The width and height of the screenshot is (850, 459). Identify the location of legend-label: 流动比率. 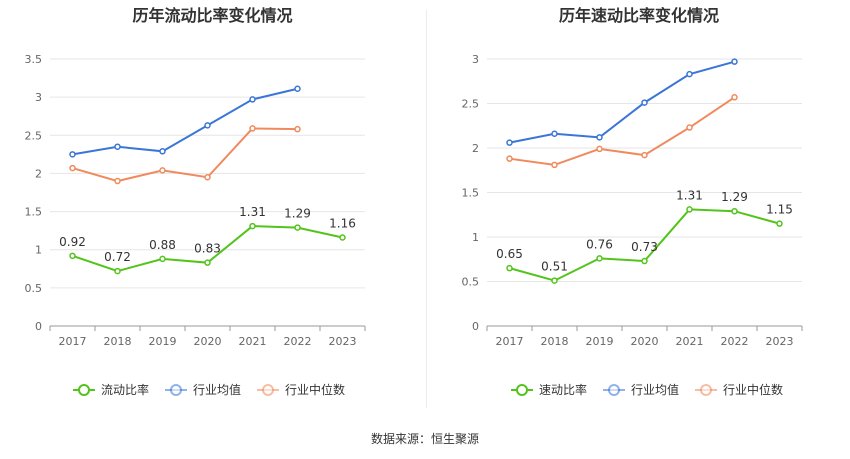
(125, 389).